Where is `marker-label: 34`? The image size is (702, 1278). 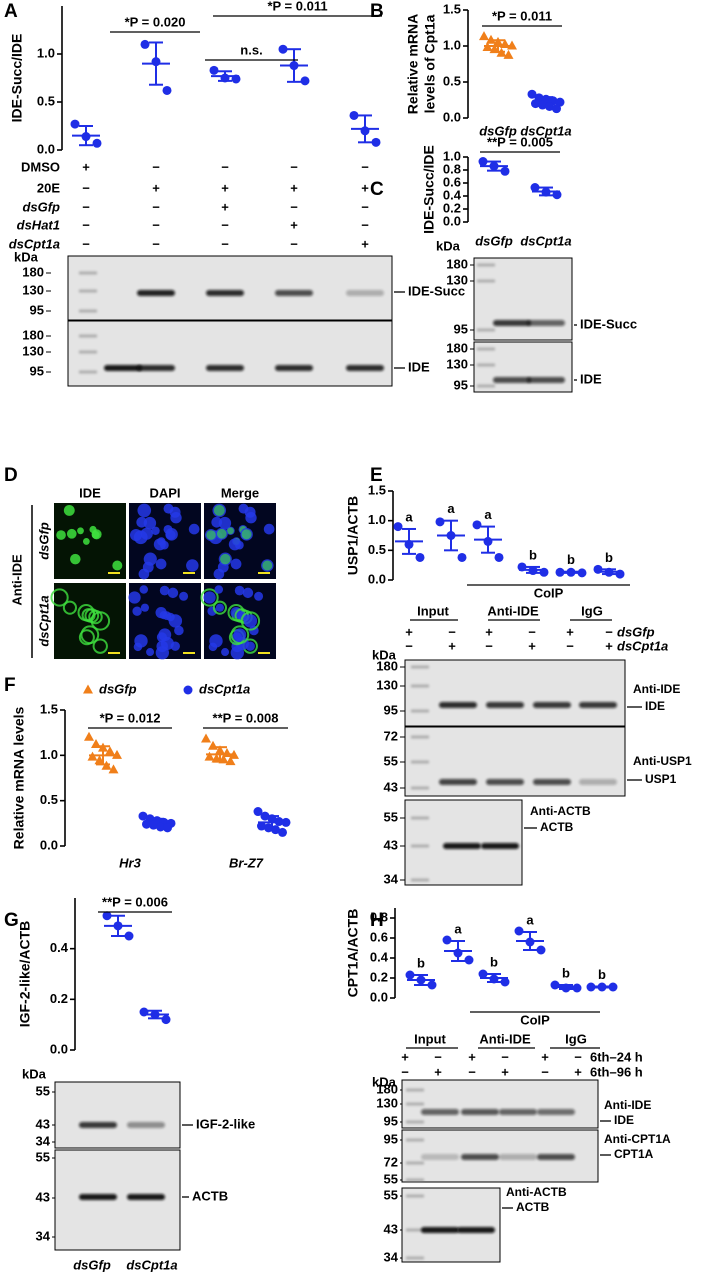 marker-label: 34 is located at coordinates (43, 1140).